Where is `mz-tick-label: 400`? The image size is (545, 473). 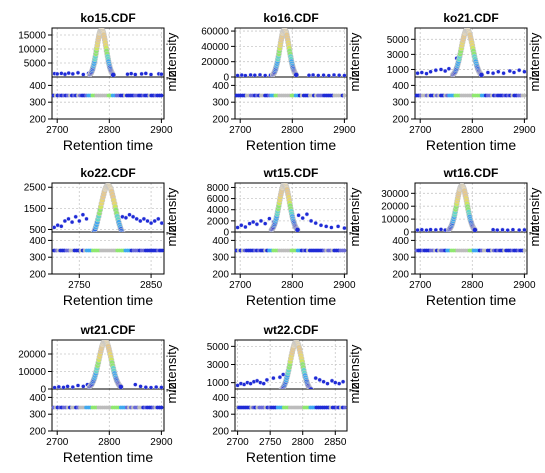
mz-tick-label: 400 is located at coordinates (220, 241).